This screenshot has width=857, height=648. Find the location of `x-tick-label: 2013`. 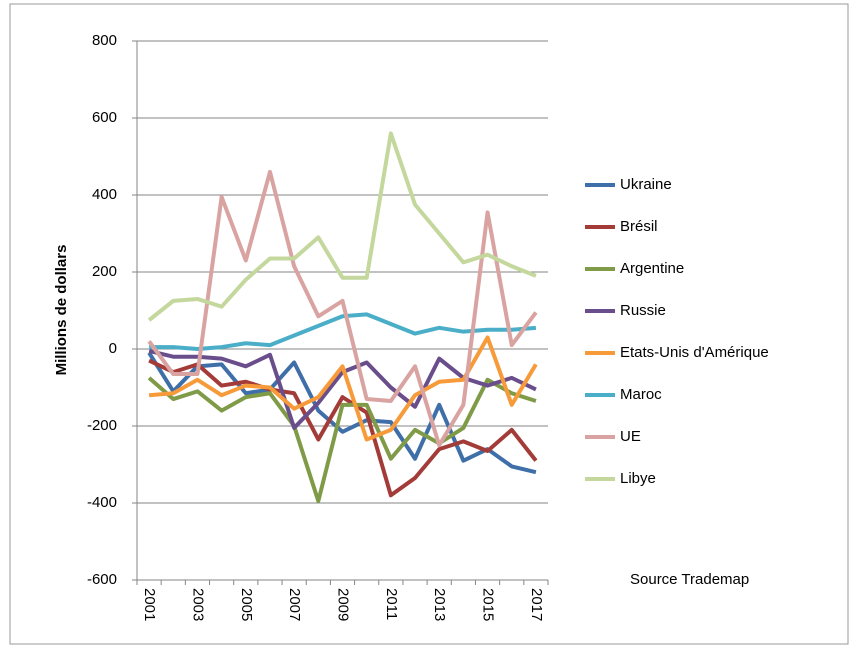

x-tick-label: 2013 is located at coordinates (439, 604).